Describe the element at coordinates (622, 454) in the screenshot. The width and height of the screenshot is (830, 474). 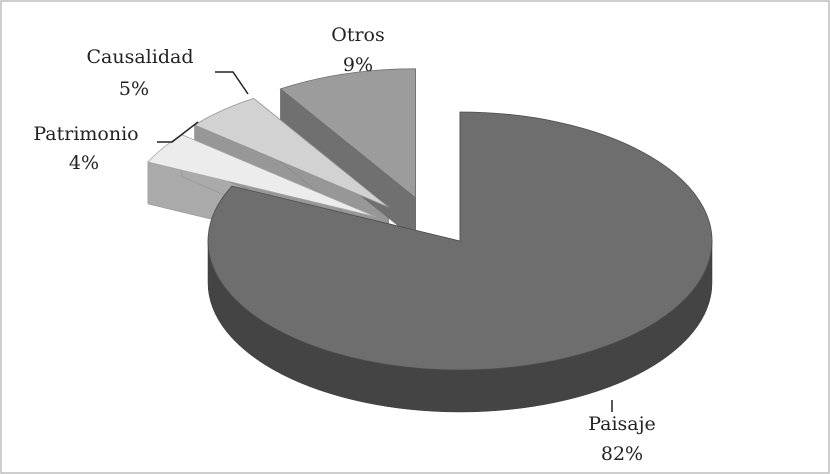
I see `slice-value-label: 82%` at that location.